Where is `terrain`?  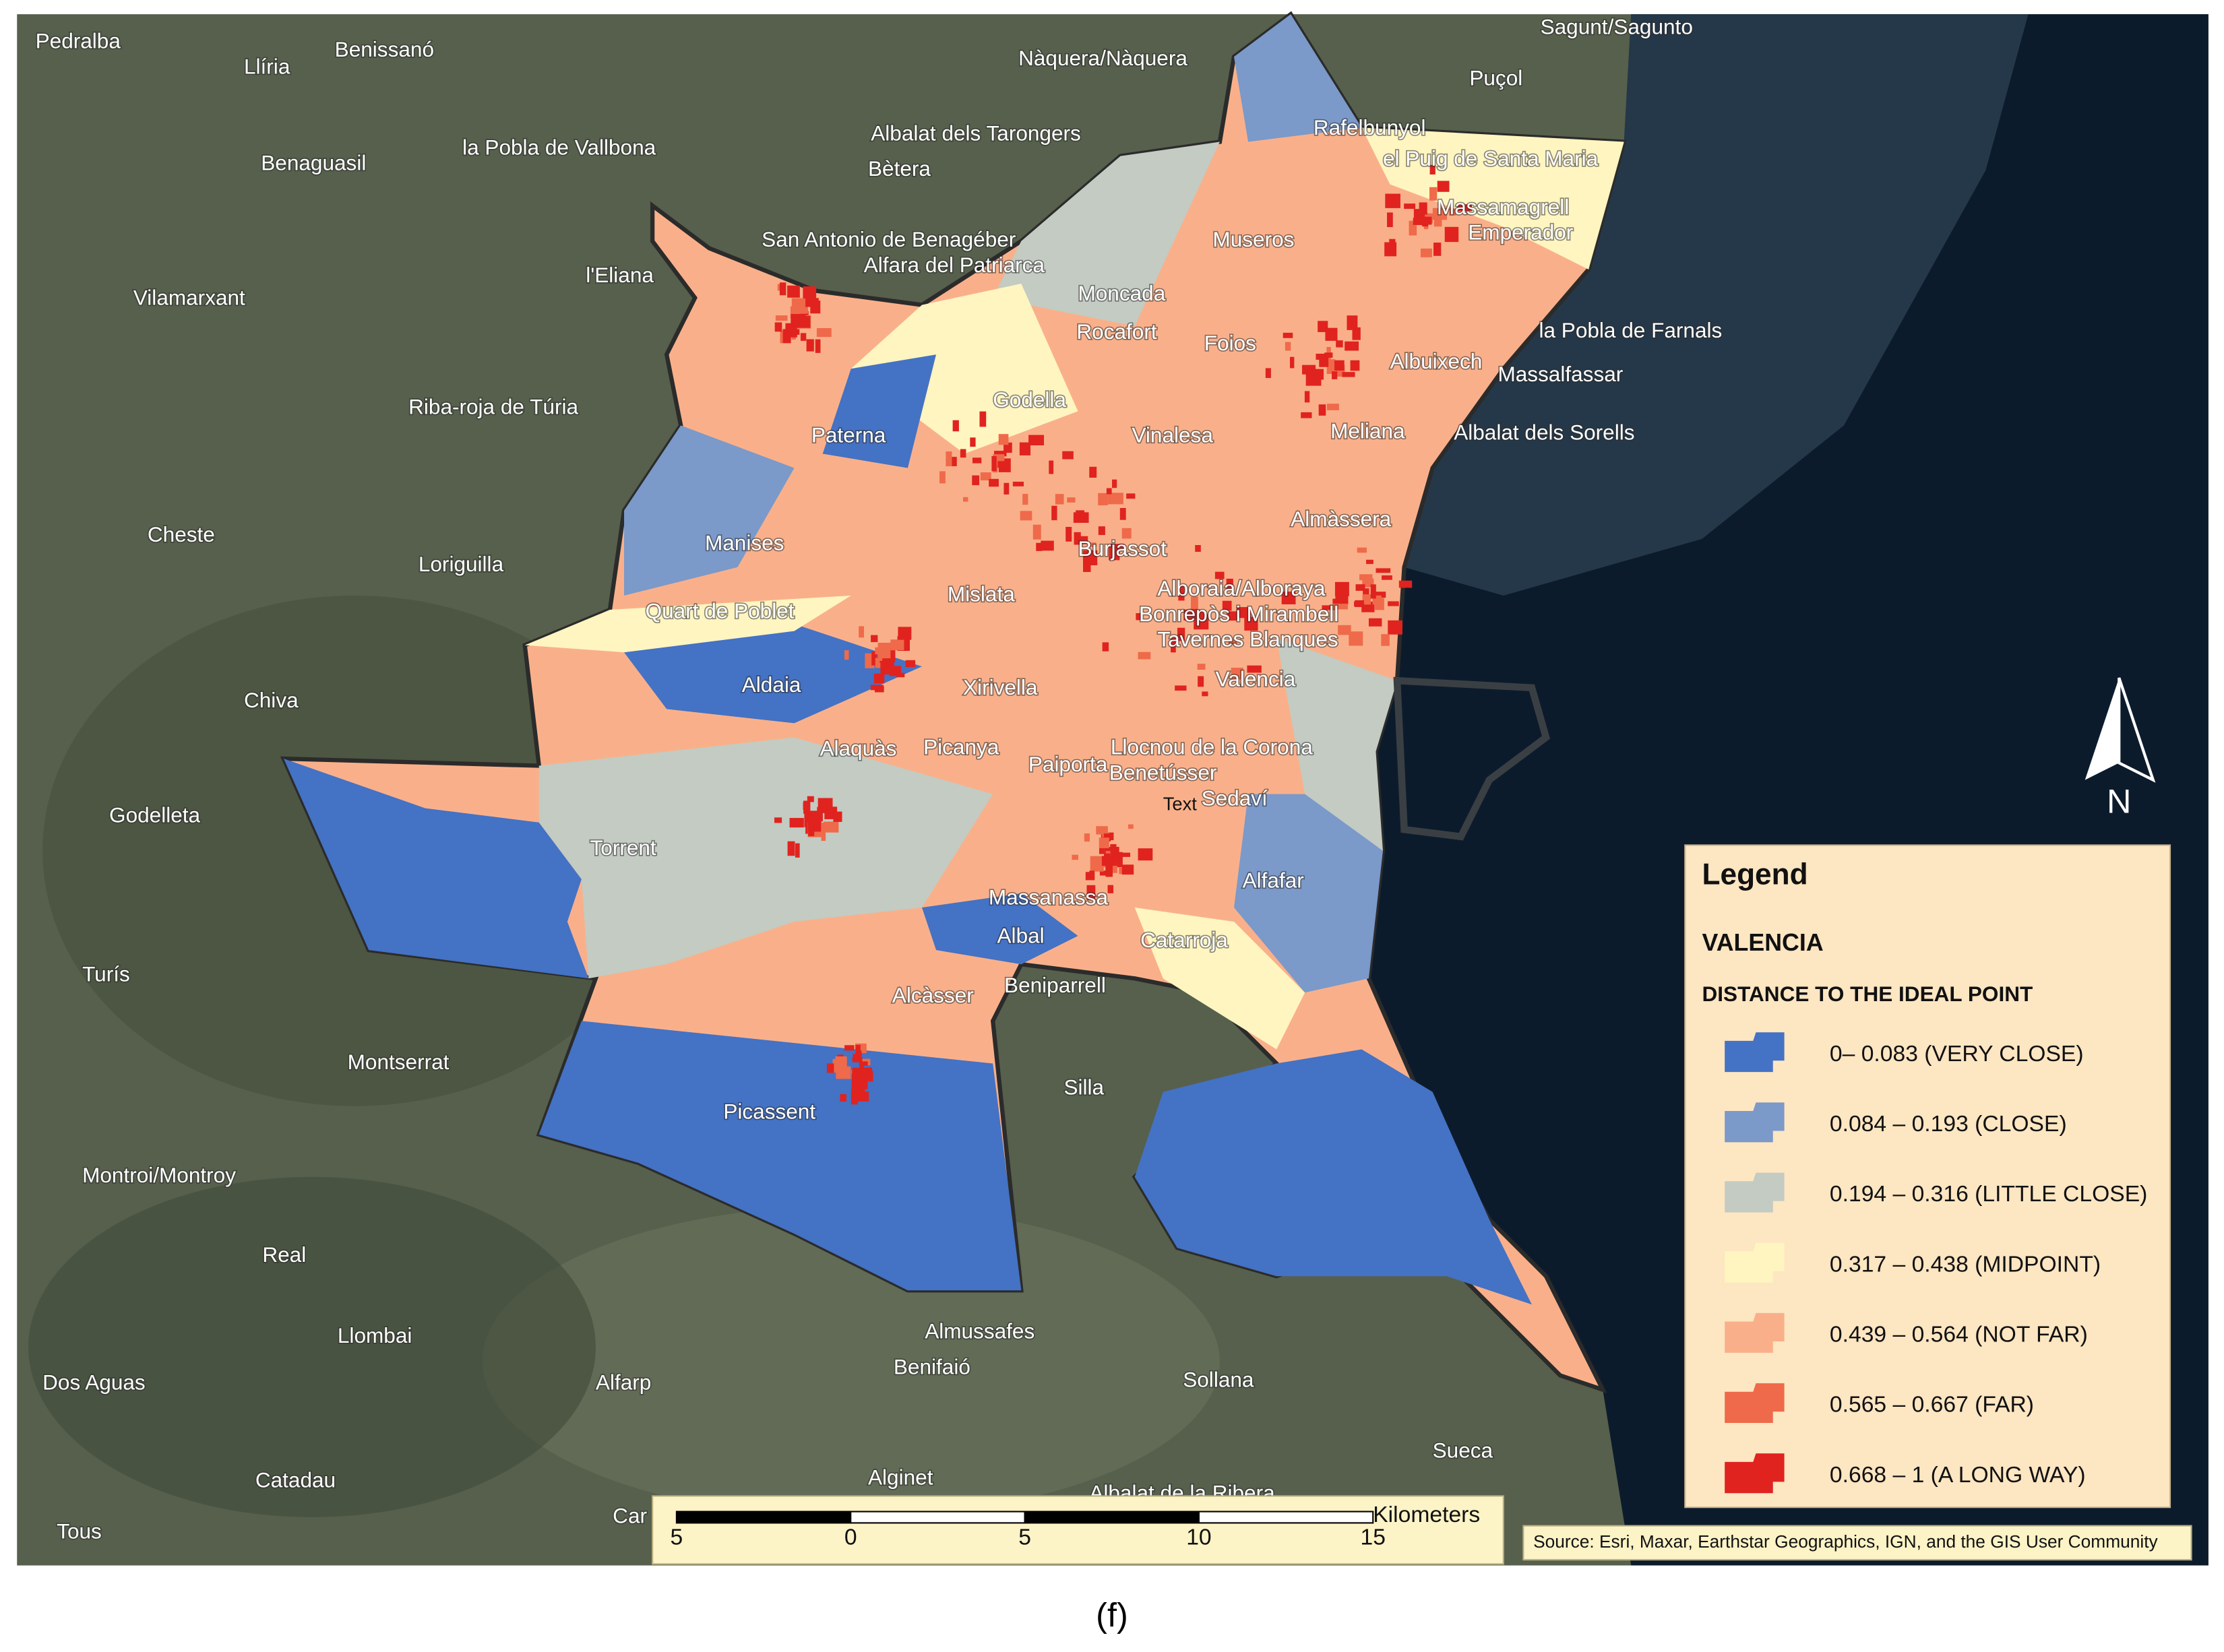
terrain is located at coordinates (851, 1361).